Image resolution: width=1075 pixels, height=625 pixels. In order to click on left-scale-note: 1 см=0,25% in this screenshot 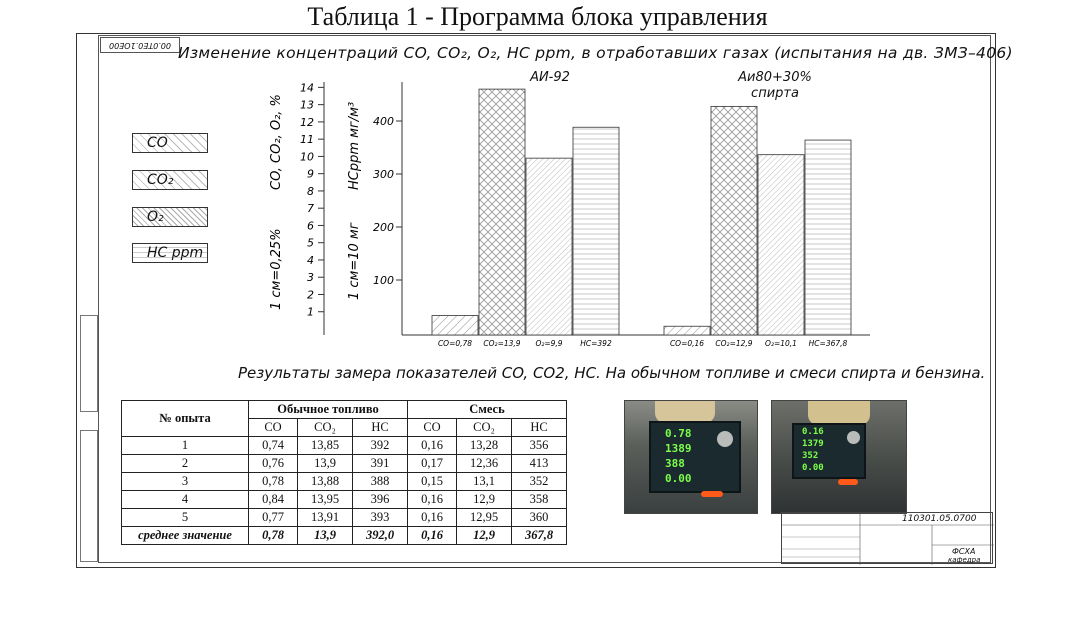, I will do `click(276, 269)`.